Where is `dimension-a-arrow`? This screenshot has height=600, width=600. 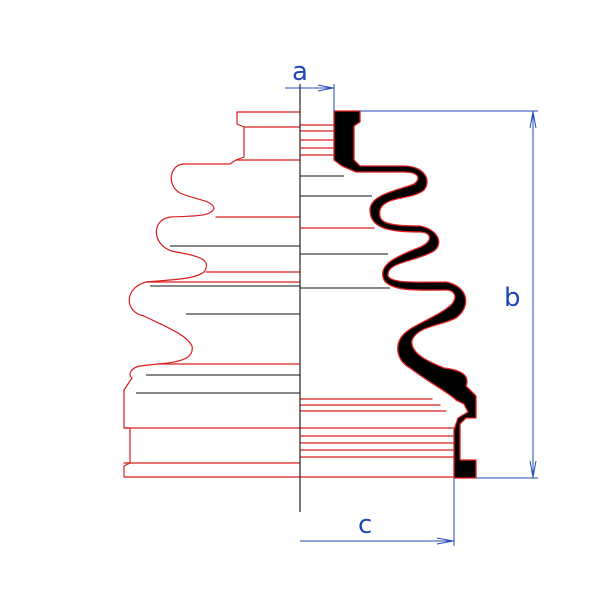 dimension-a-arrow is located at coordinates (325, 88).